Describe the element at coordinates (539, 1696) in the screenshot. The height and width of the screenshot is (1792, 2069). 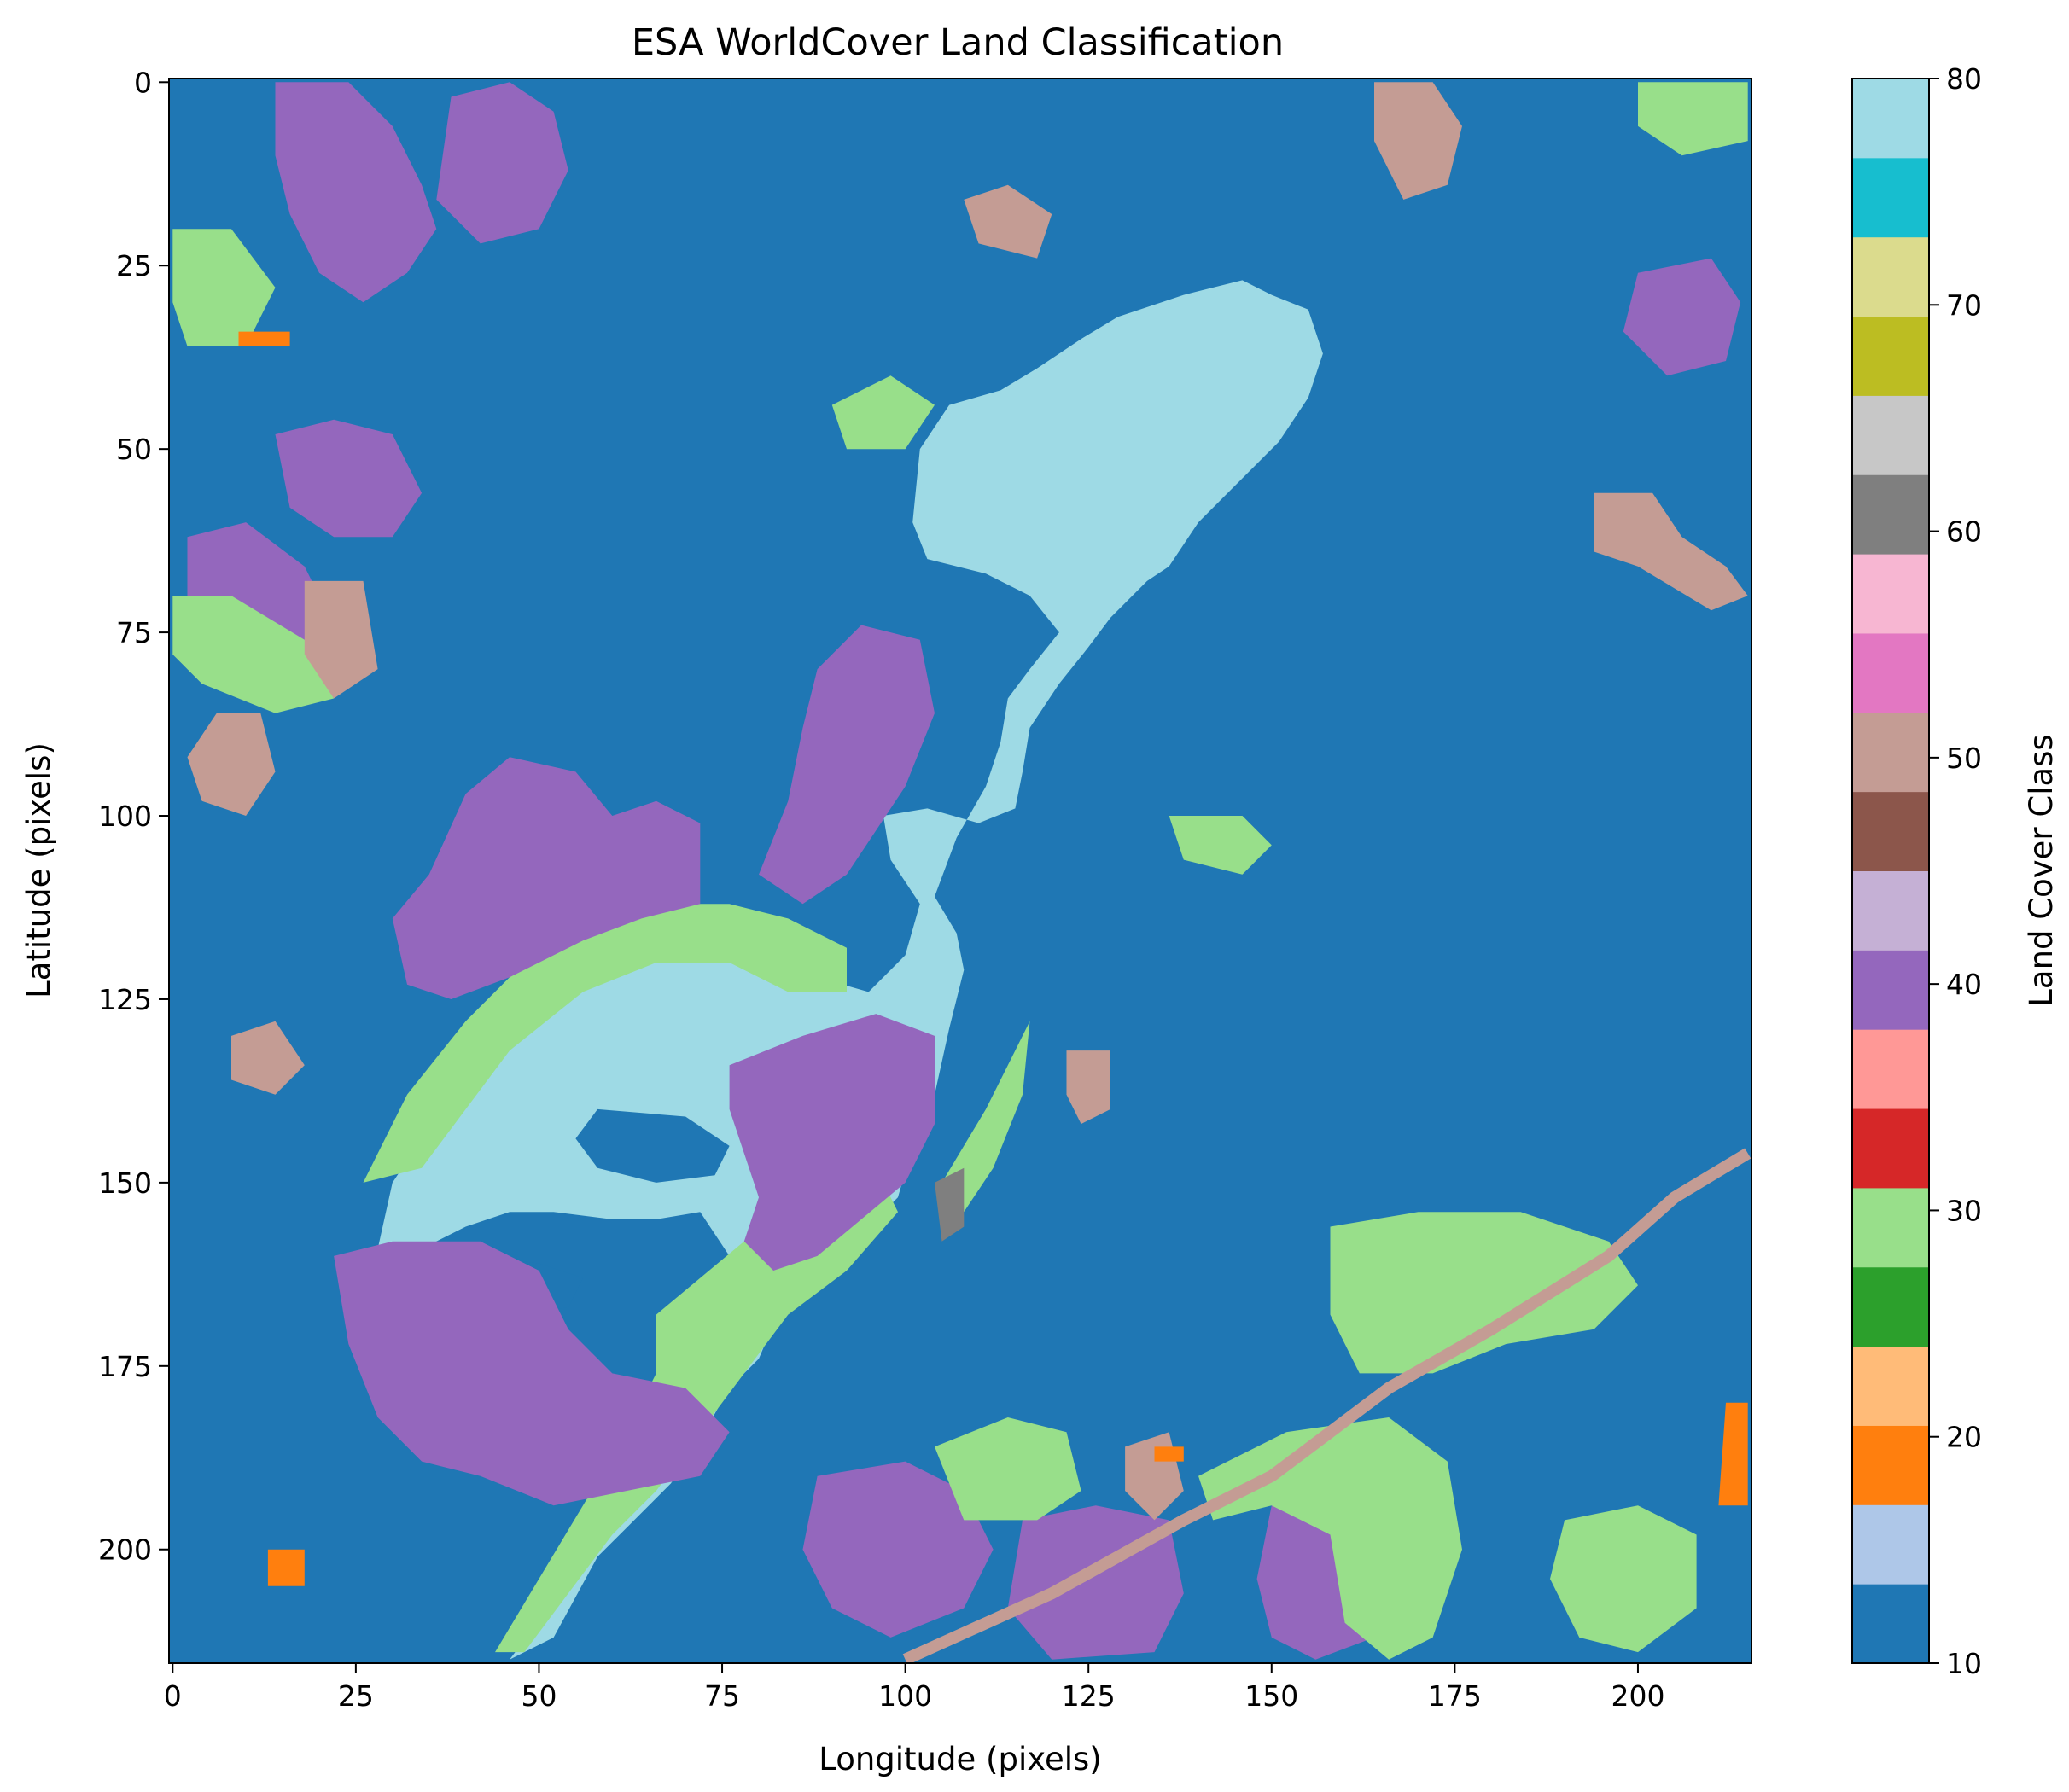
I see `x-tick-label-50: 50` at that location.